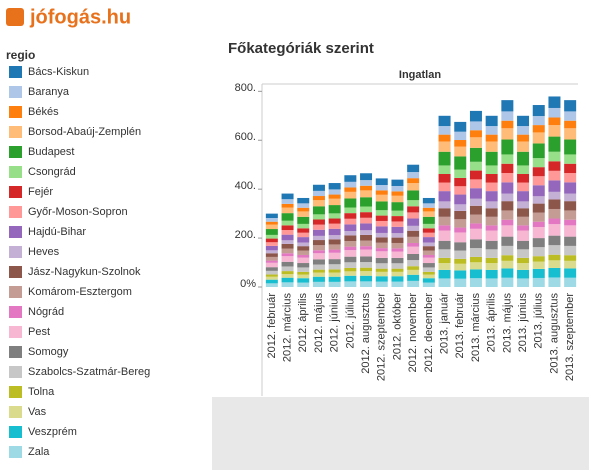 The width and height of the screenshot is (589, 470). Describe the element at coordinates (39, 332) in the screenshot. I see `legend-label: Pest` at that location.